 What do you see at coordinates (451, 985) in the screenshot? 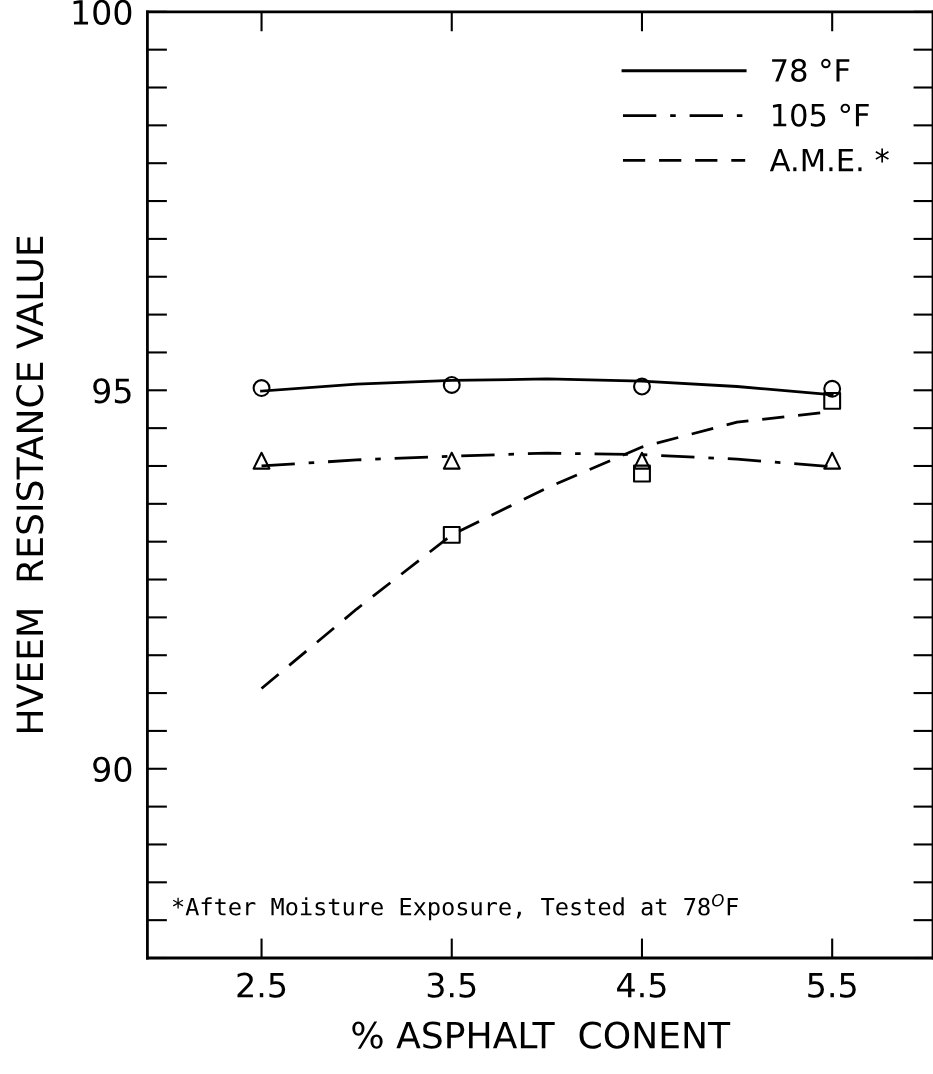
I see `x-tick-label: 3.5` at bounding box center [451, 985].